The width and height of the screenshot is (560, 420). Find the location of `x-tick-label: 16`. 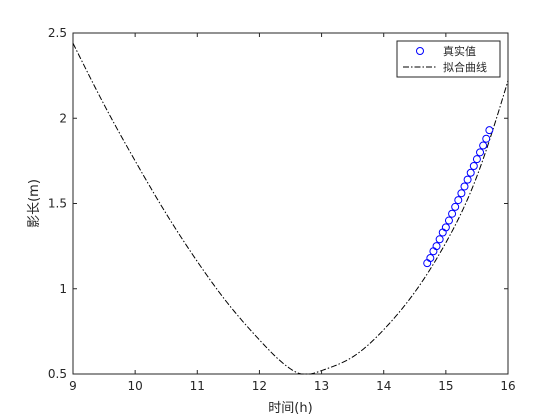

x-tick-label: 16 is located at coordinates (507, 386).